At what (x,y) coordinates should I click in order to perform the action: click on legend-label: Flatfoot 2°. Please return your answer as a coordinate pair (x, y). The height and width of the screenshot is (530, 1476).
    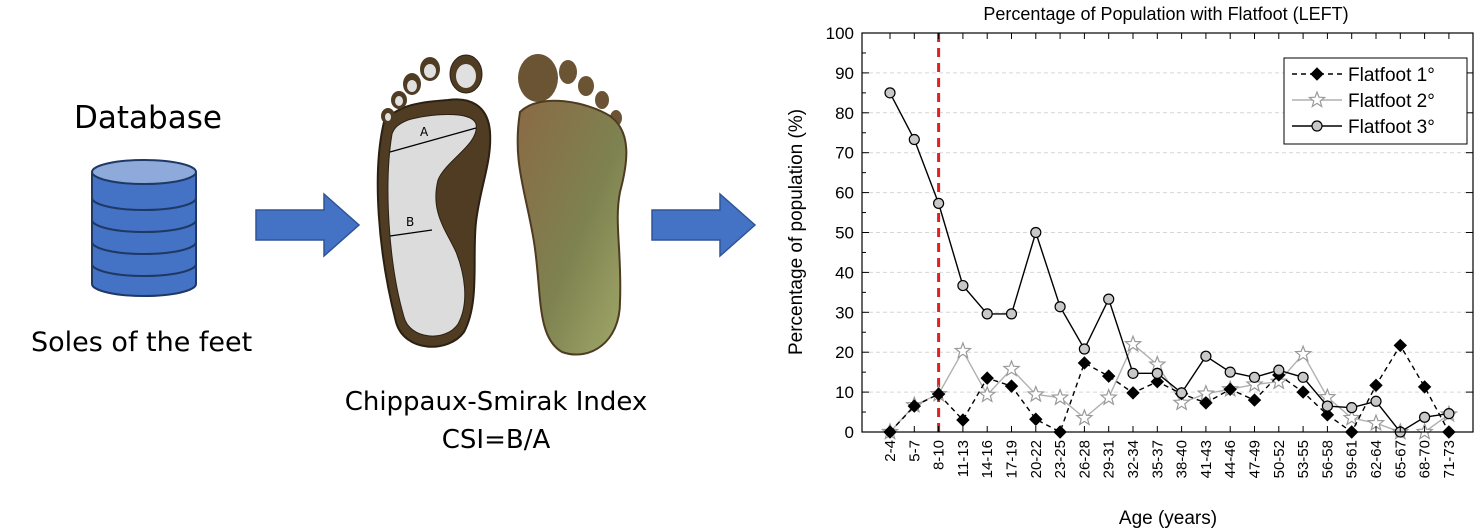
    Looking at the image, I should click on (1391, 101).